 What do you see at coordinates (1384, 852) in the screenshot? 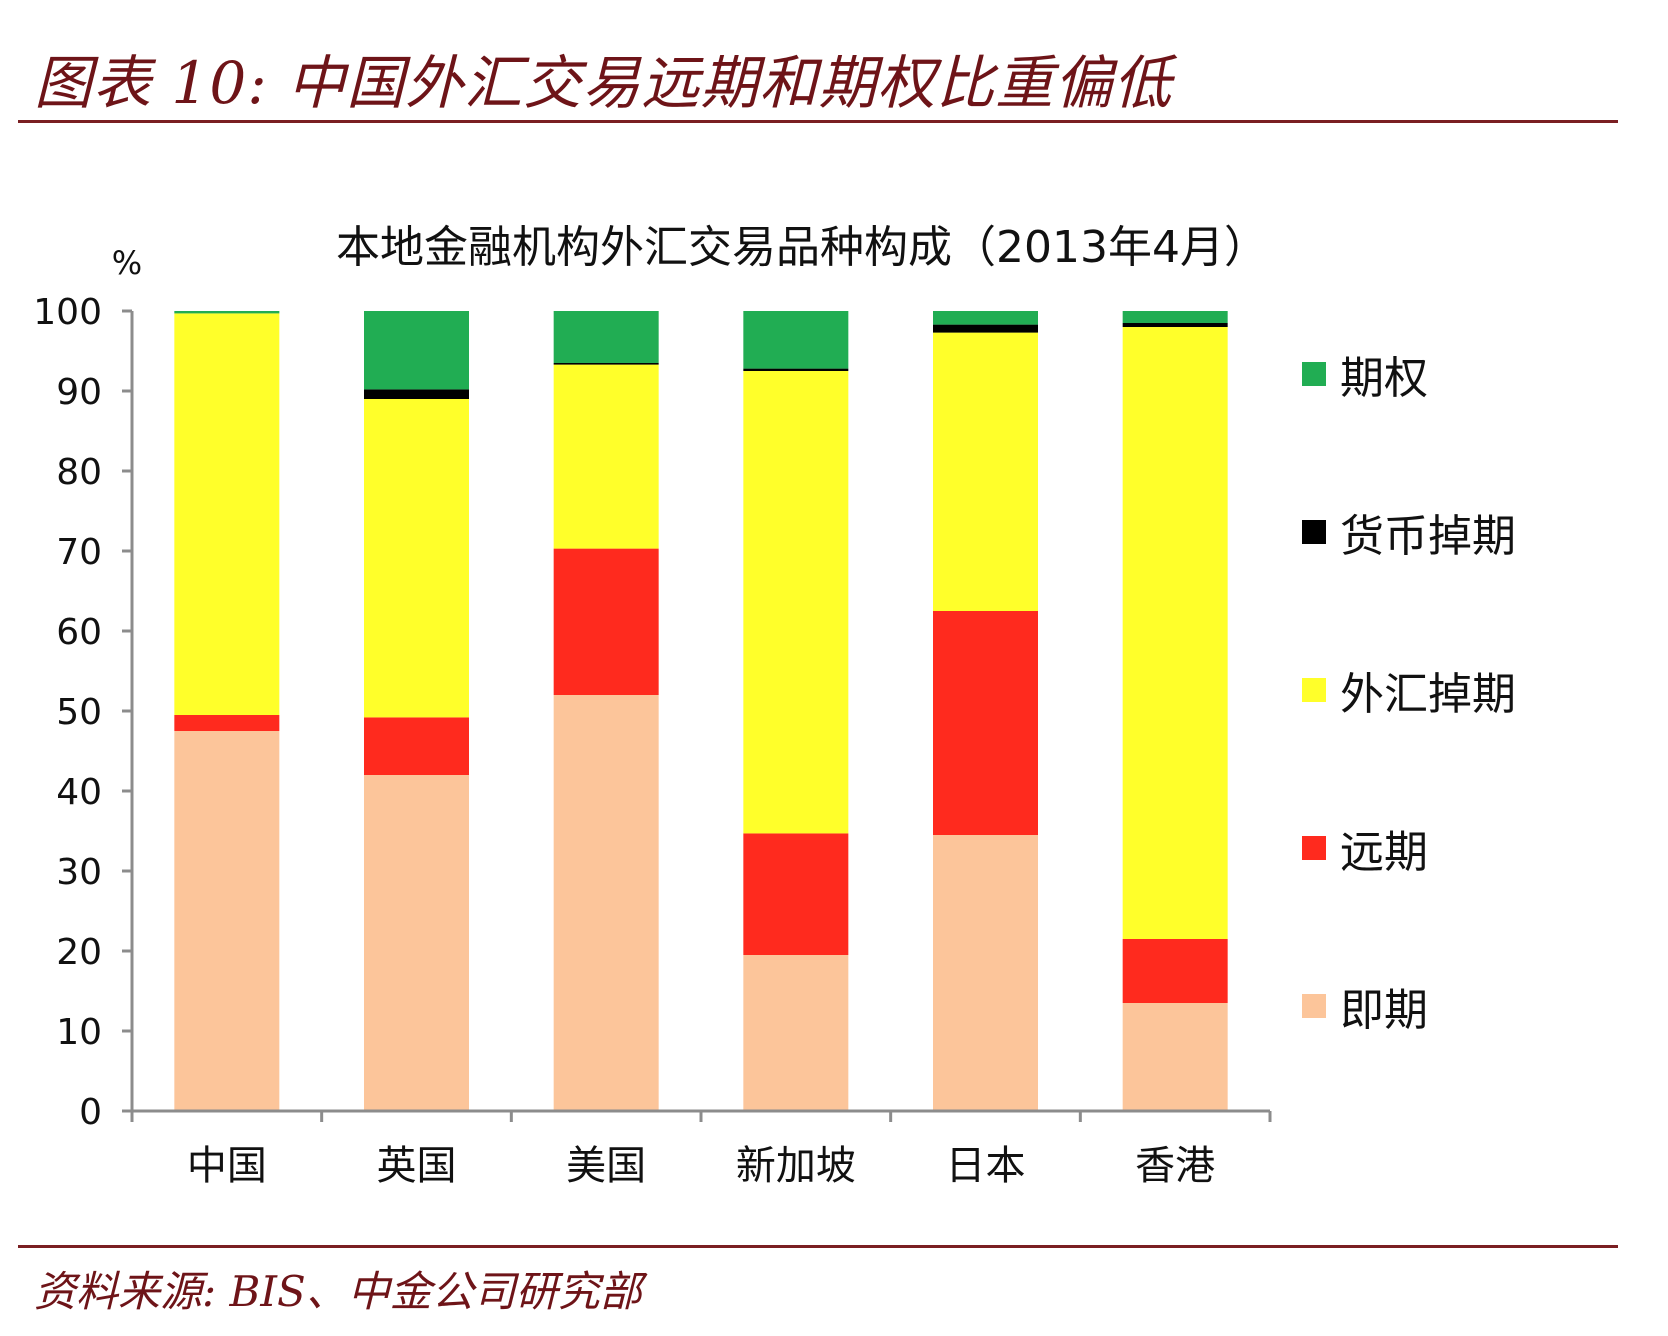
I see `legend-label: 远期` at bounding box center [1384, 852].